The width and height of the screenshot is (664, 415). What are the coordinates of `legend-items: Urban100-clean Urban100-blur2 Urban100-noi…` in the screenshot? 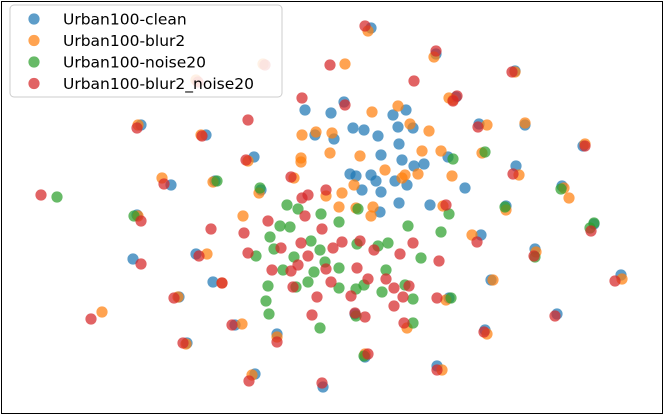 It's located at (141, 52).